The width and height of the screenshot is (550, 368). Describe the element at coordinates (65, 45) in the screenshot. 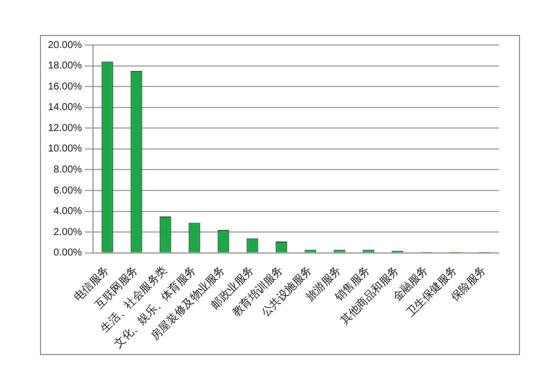

I see `y-tick-label: 20.00%` at that location.